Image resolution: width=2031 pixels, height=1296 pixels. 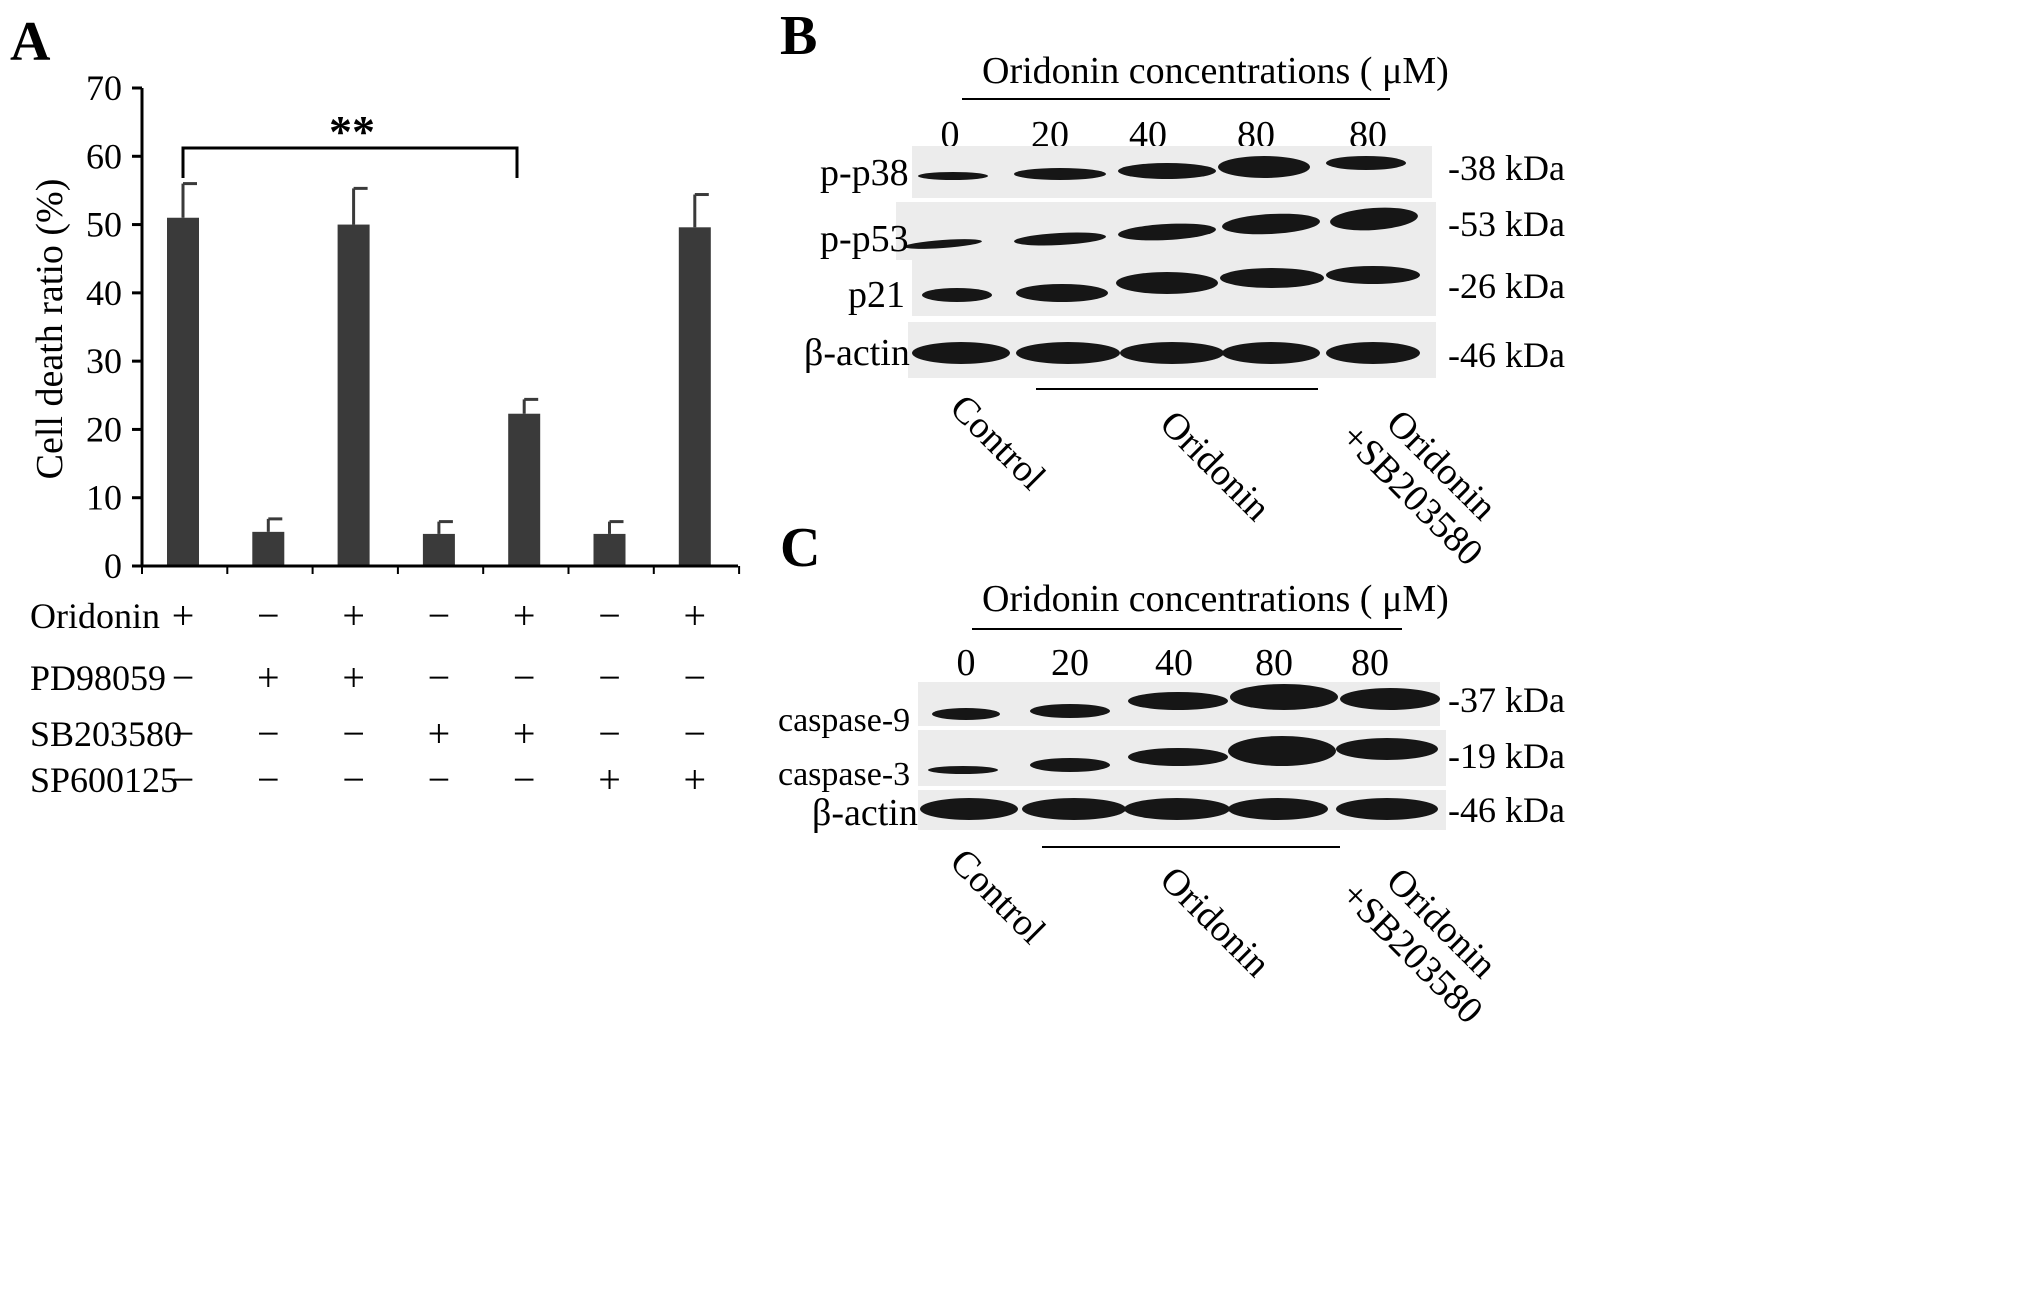 I want to click on label-b-actin-c: β-actin, so click(x=865, y=813).